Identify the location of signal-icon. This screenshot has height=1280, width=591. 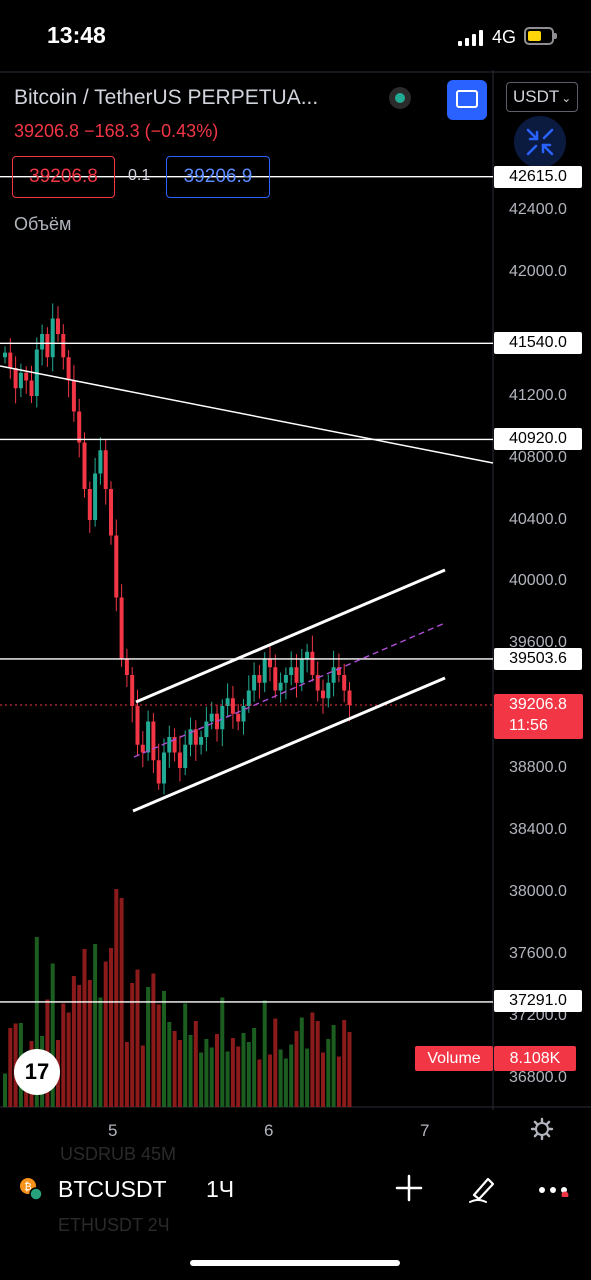
(472, 38).